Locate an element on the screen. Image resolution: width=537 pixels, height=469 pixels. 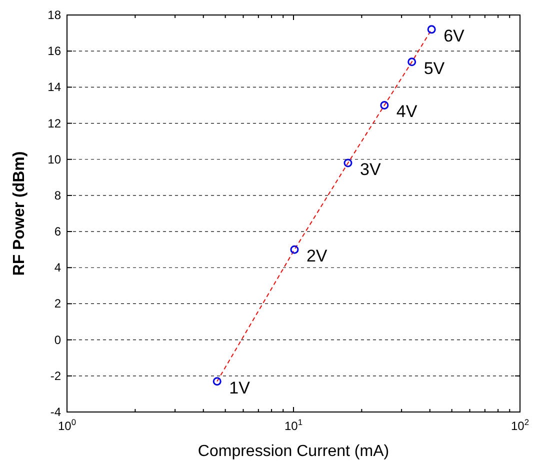
y-tick-label: 6 is located at coordinates (58, 231).